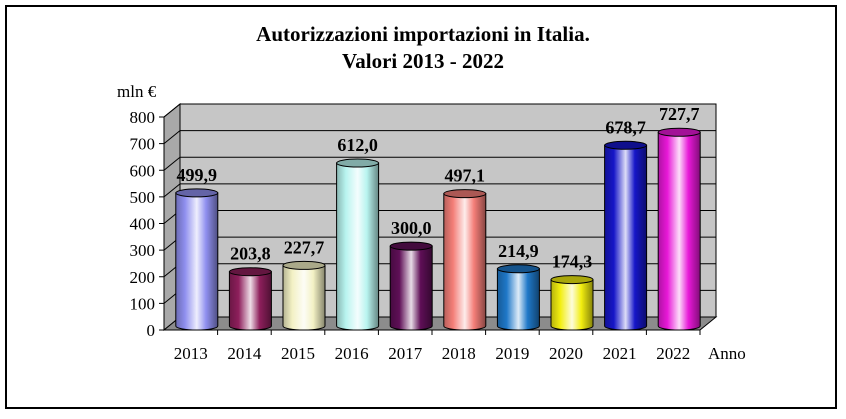 The image size is (846, 419). What do you see at coordinates (143, 170) in the screenshot?
I see `y-tick-label: 600` at bounding box center [143, 170].